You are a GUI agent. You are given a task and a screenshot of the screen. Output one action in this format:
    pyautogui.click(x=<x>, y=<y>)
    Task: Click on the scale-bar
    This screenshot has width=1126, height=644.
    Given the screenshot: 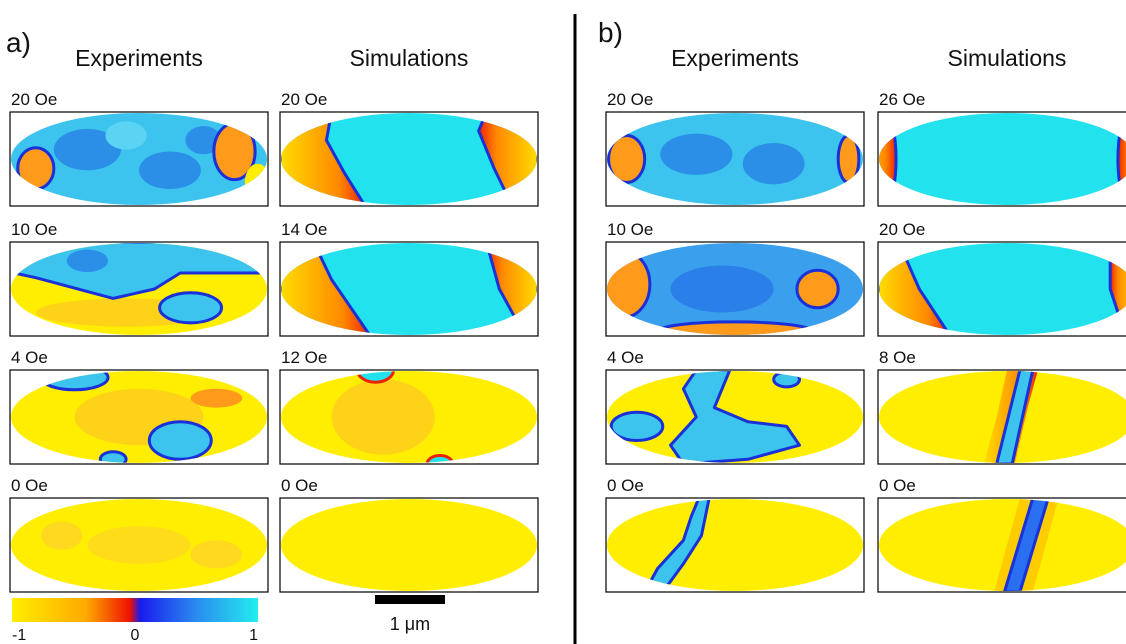 What is the action you would take?
    pyautogui.click(x=410, y=599)
    